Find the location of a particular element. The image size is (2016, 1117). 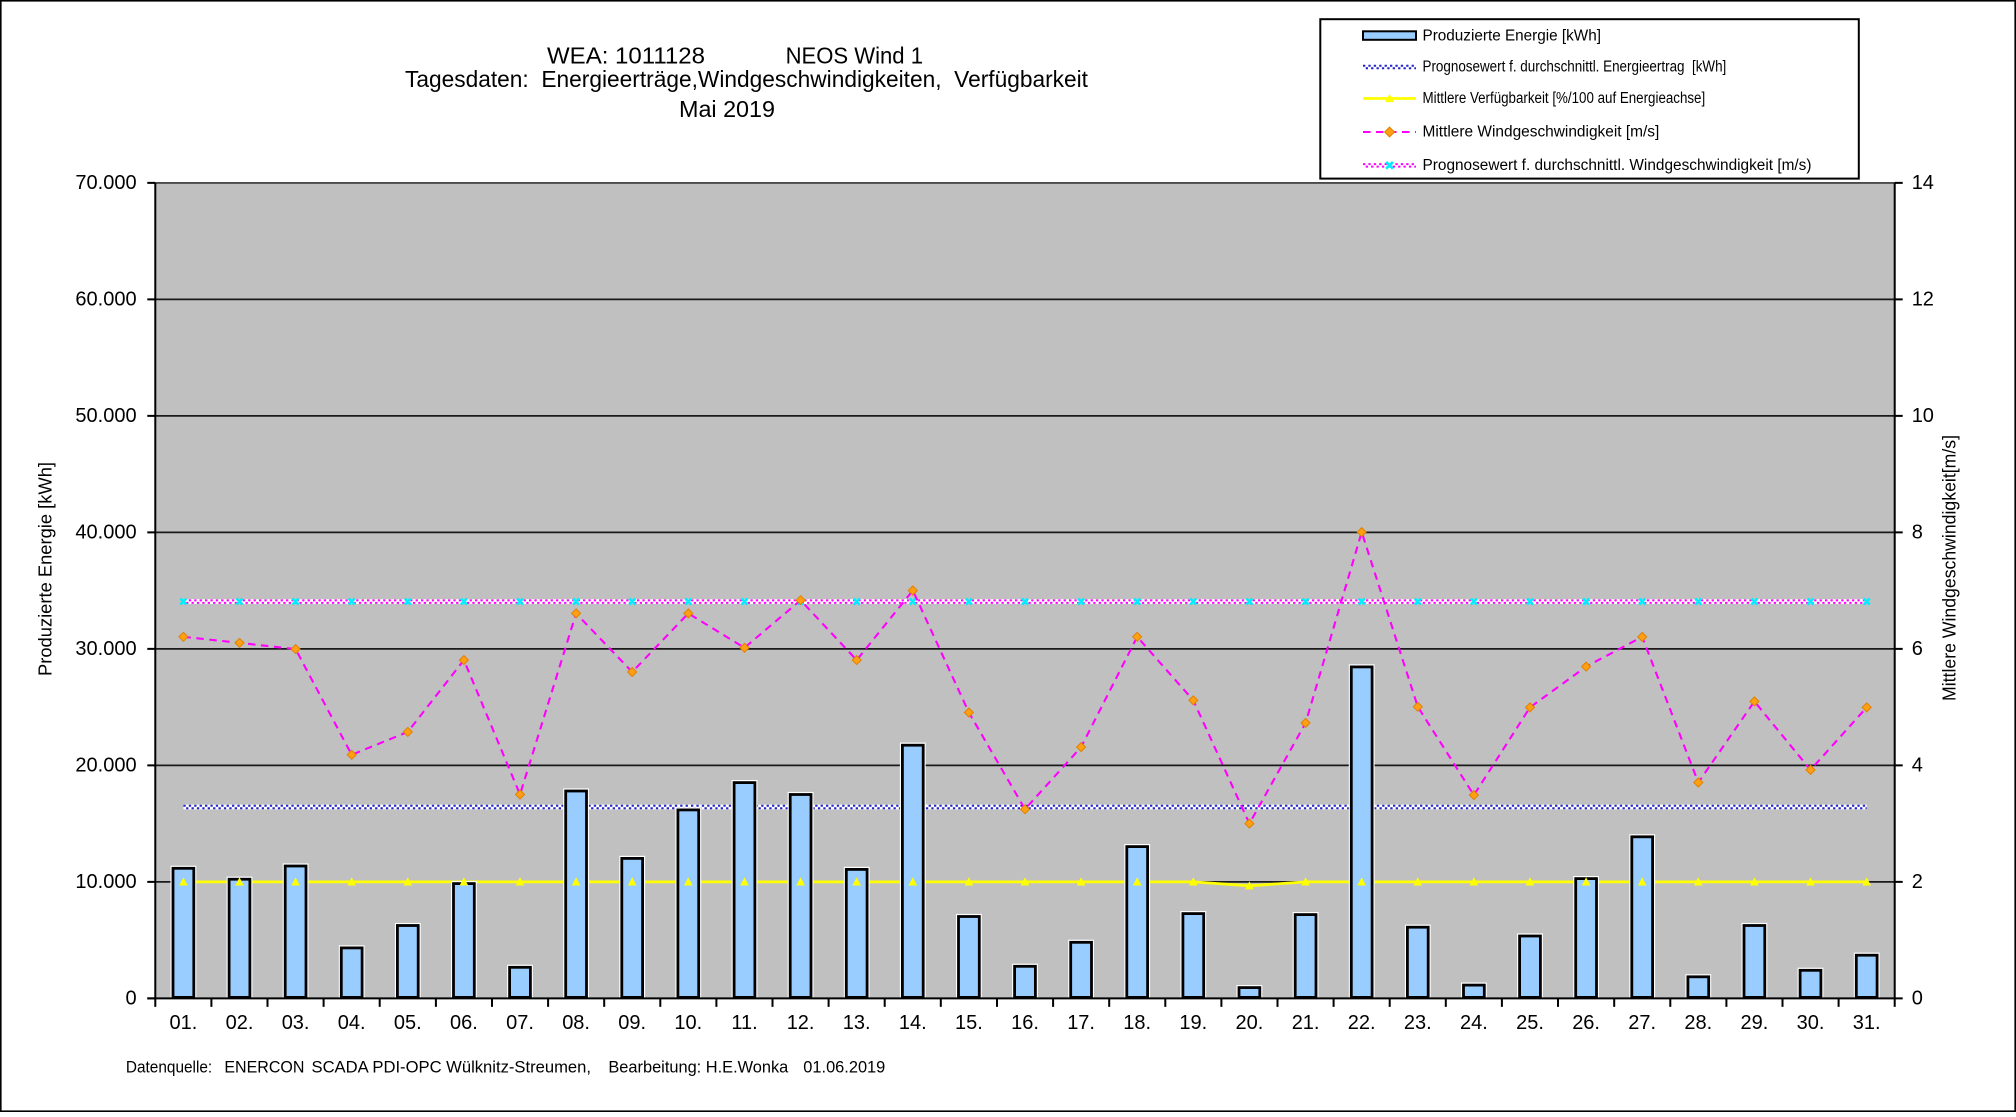

svg-text: 08. is located at coordinates (576, 1023).